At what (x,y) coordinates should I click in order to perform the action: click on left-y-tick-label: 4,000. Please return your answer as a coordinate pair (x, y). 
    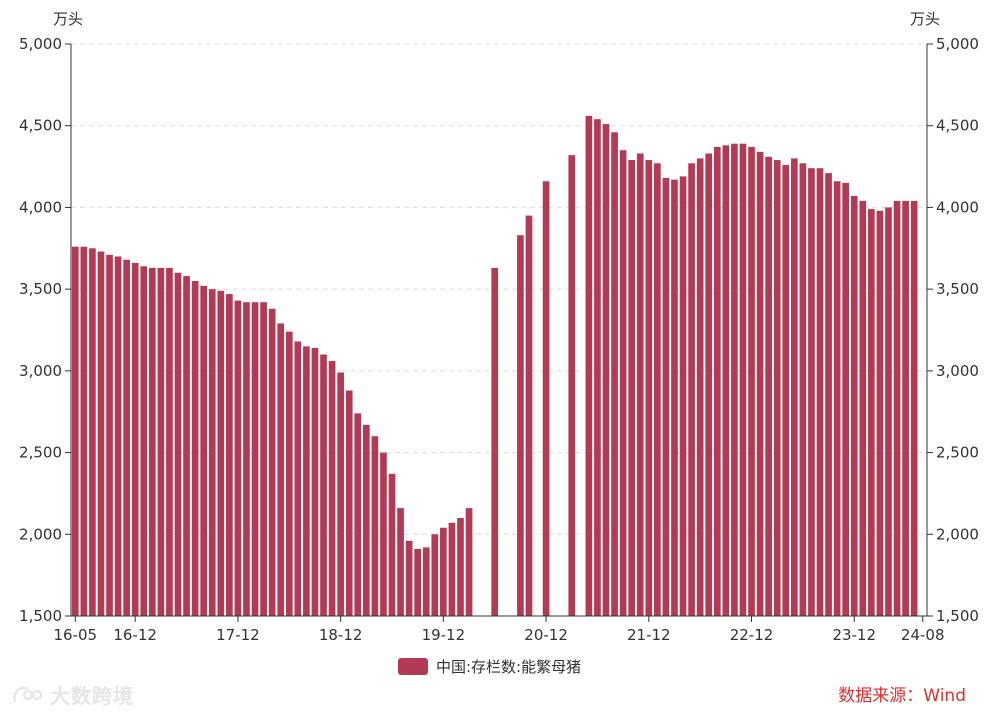
    Looking at the image, I should click on (40, 207).